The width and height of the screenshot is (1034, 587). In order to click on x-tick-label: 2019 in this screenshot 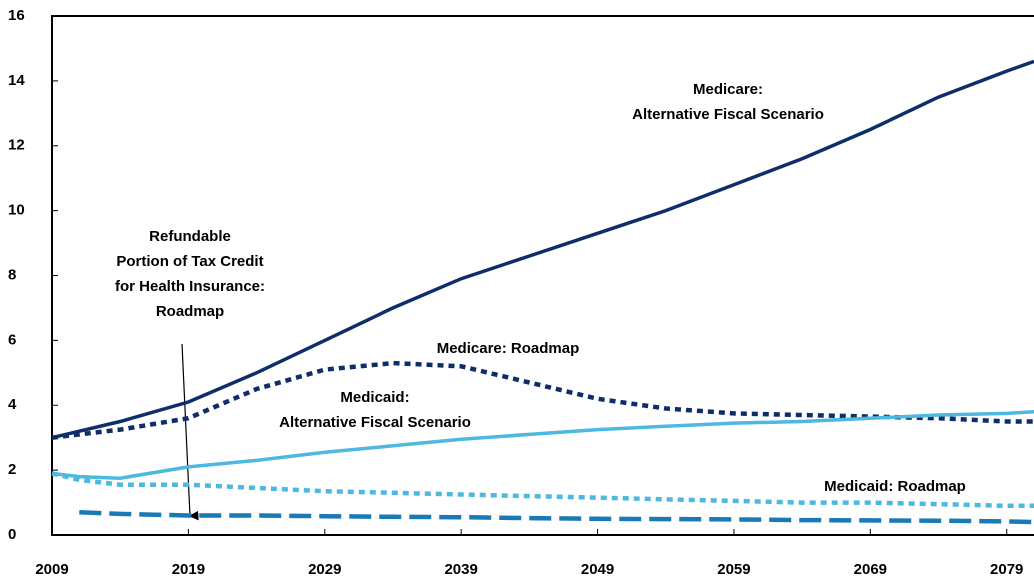, I will do `click(188, 569)`.